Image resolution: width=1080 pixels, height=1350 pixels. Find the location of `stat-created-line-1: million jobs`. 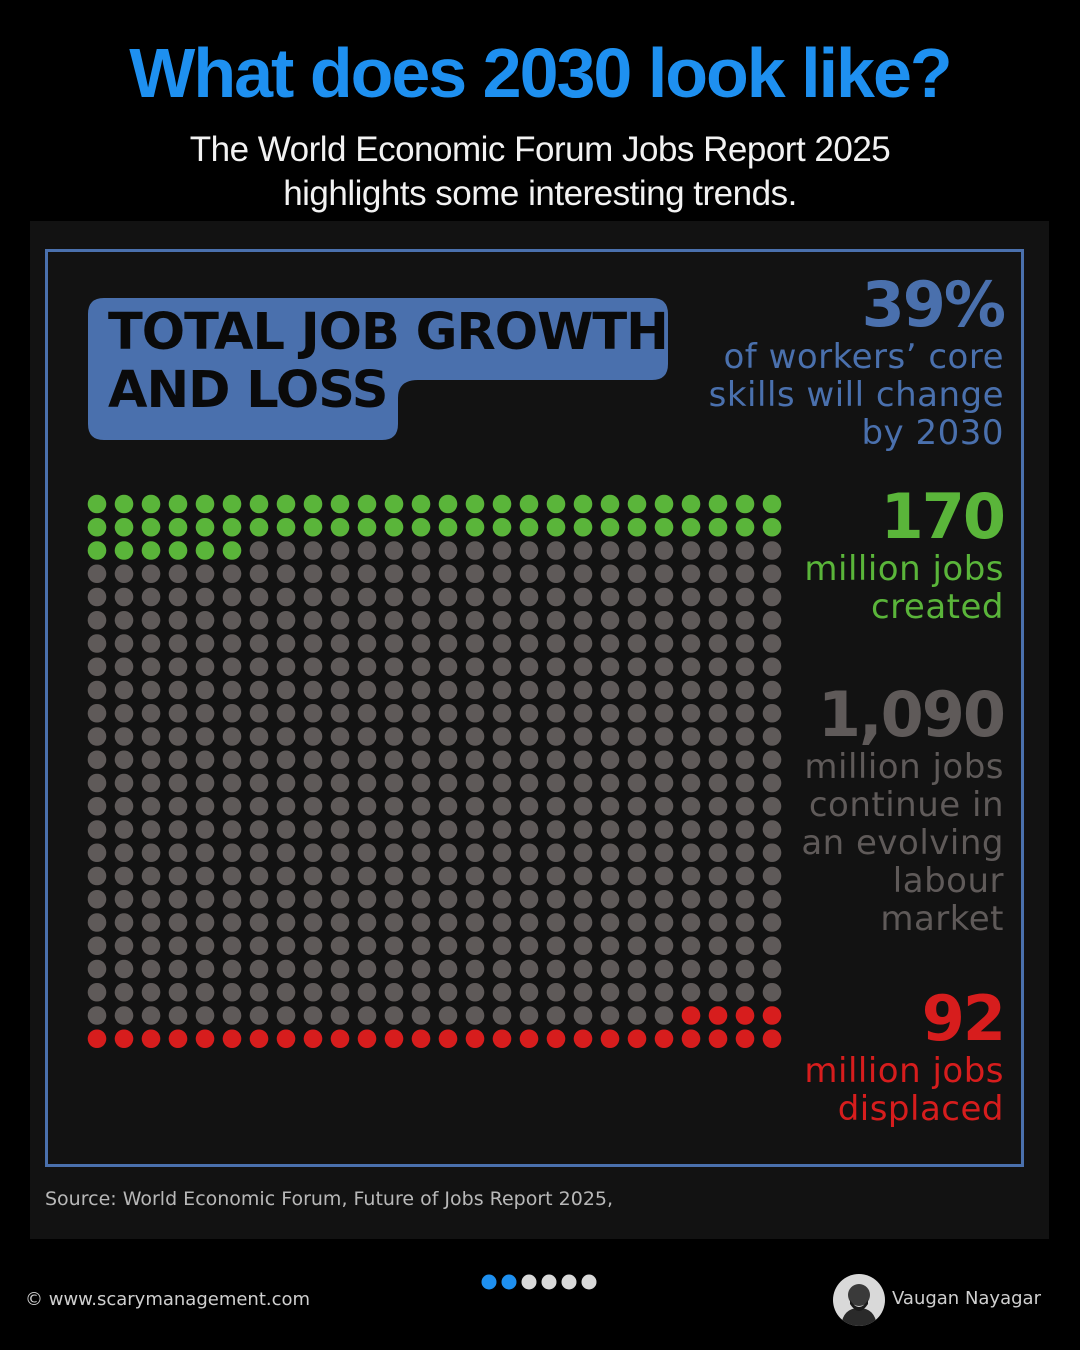

stat-created-line-1: million jobs is located at coordinates (904, 569).